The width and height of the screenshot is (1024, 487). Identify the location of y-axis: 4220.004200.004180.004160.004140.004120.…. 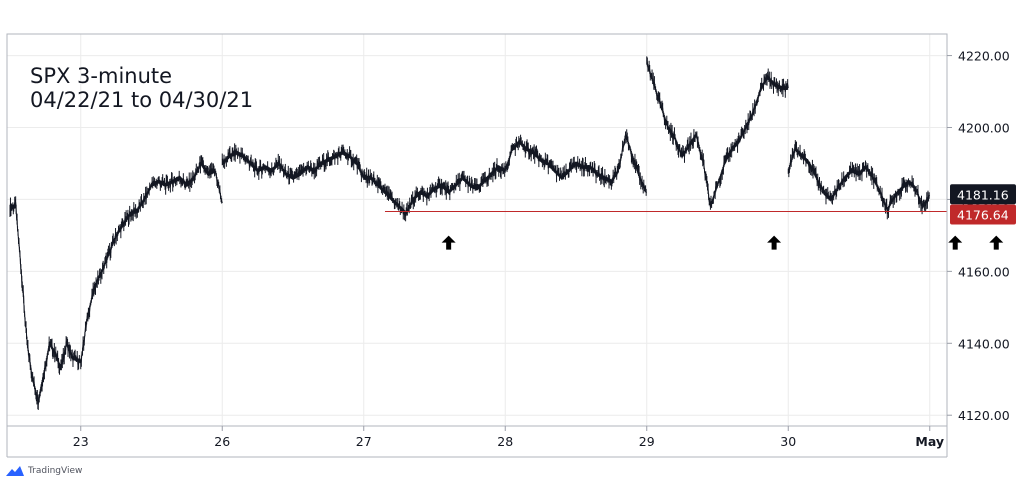
(978, 236).